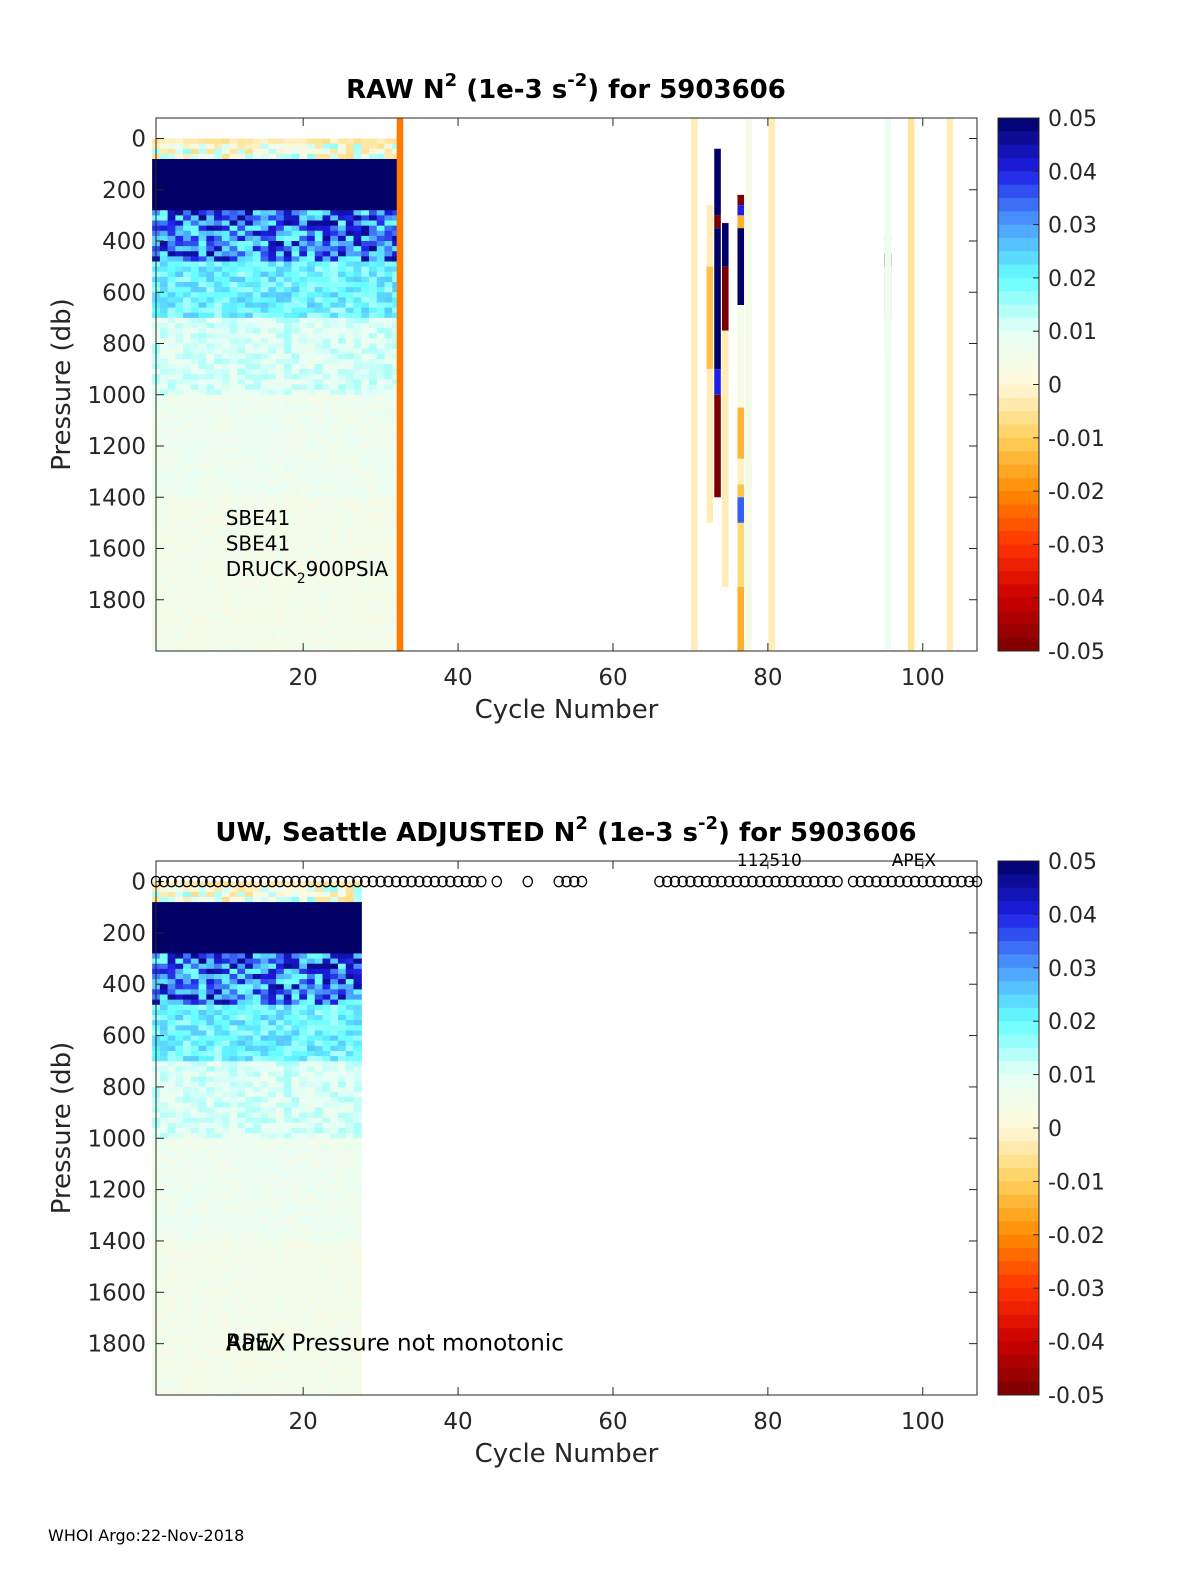 The width and height of the screenshot is (1200, 1575). I want to click on profile-column-segment, so click(717, 446).